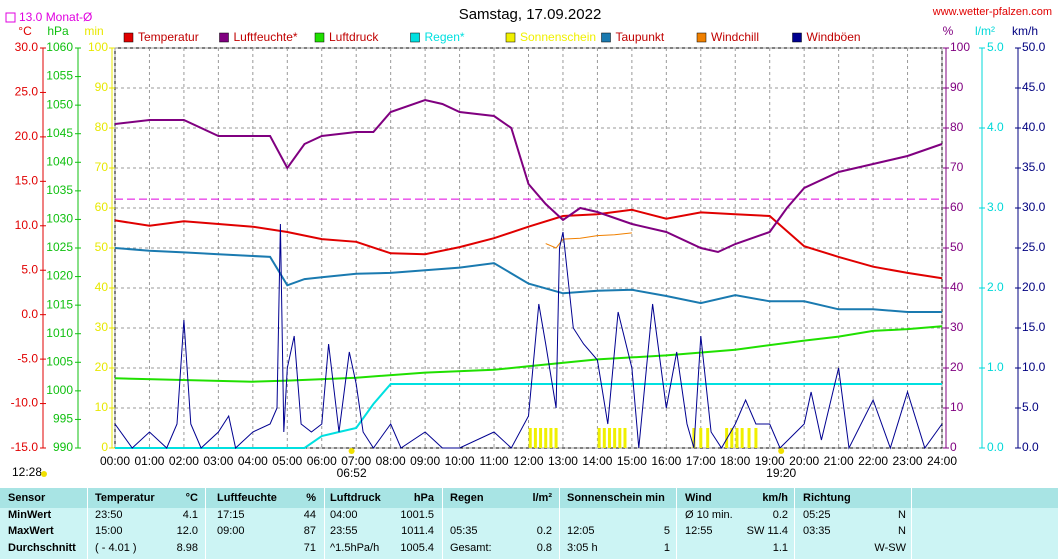 Image resolution: width=1058 pixels, height=559 pixels. Describe the element at coordinates (493, 461) in the screenshot. I see `x-tick-label: 11:00` at that location.